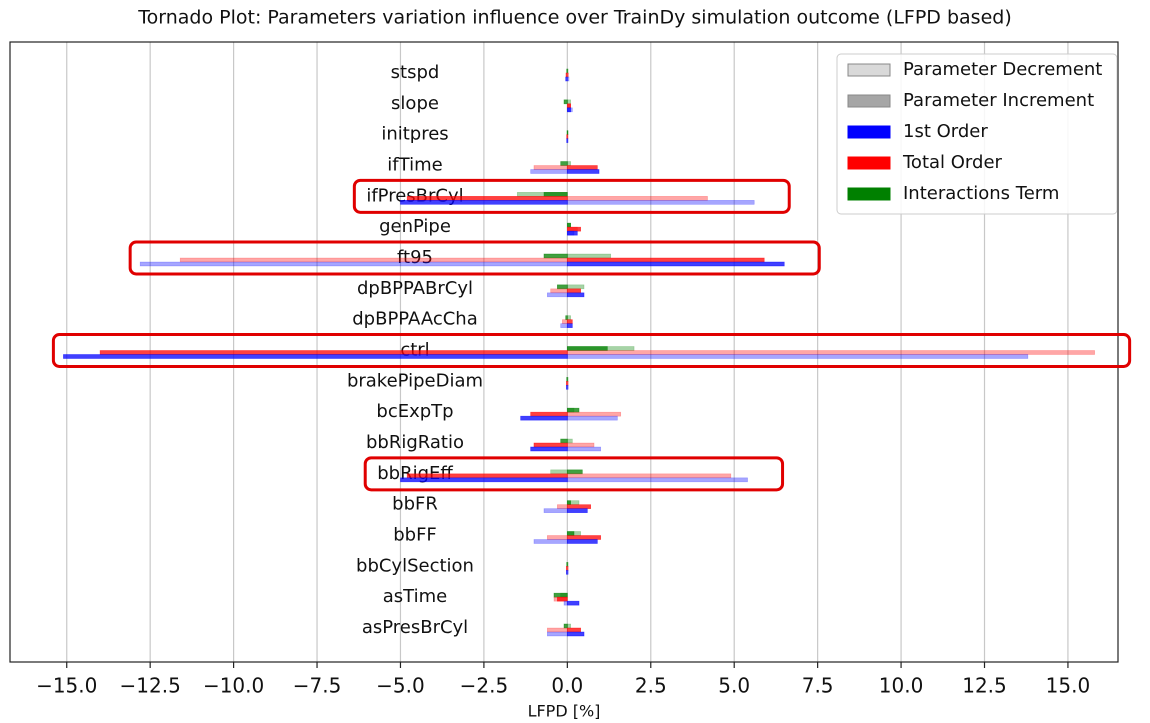  What do you see at coordinates (1068, 686) in the screenshot?
I see `x-tick-label: 15.0` at bounding box center [1068, 686].